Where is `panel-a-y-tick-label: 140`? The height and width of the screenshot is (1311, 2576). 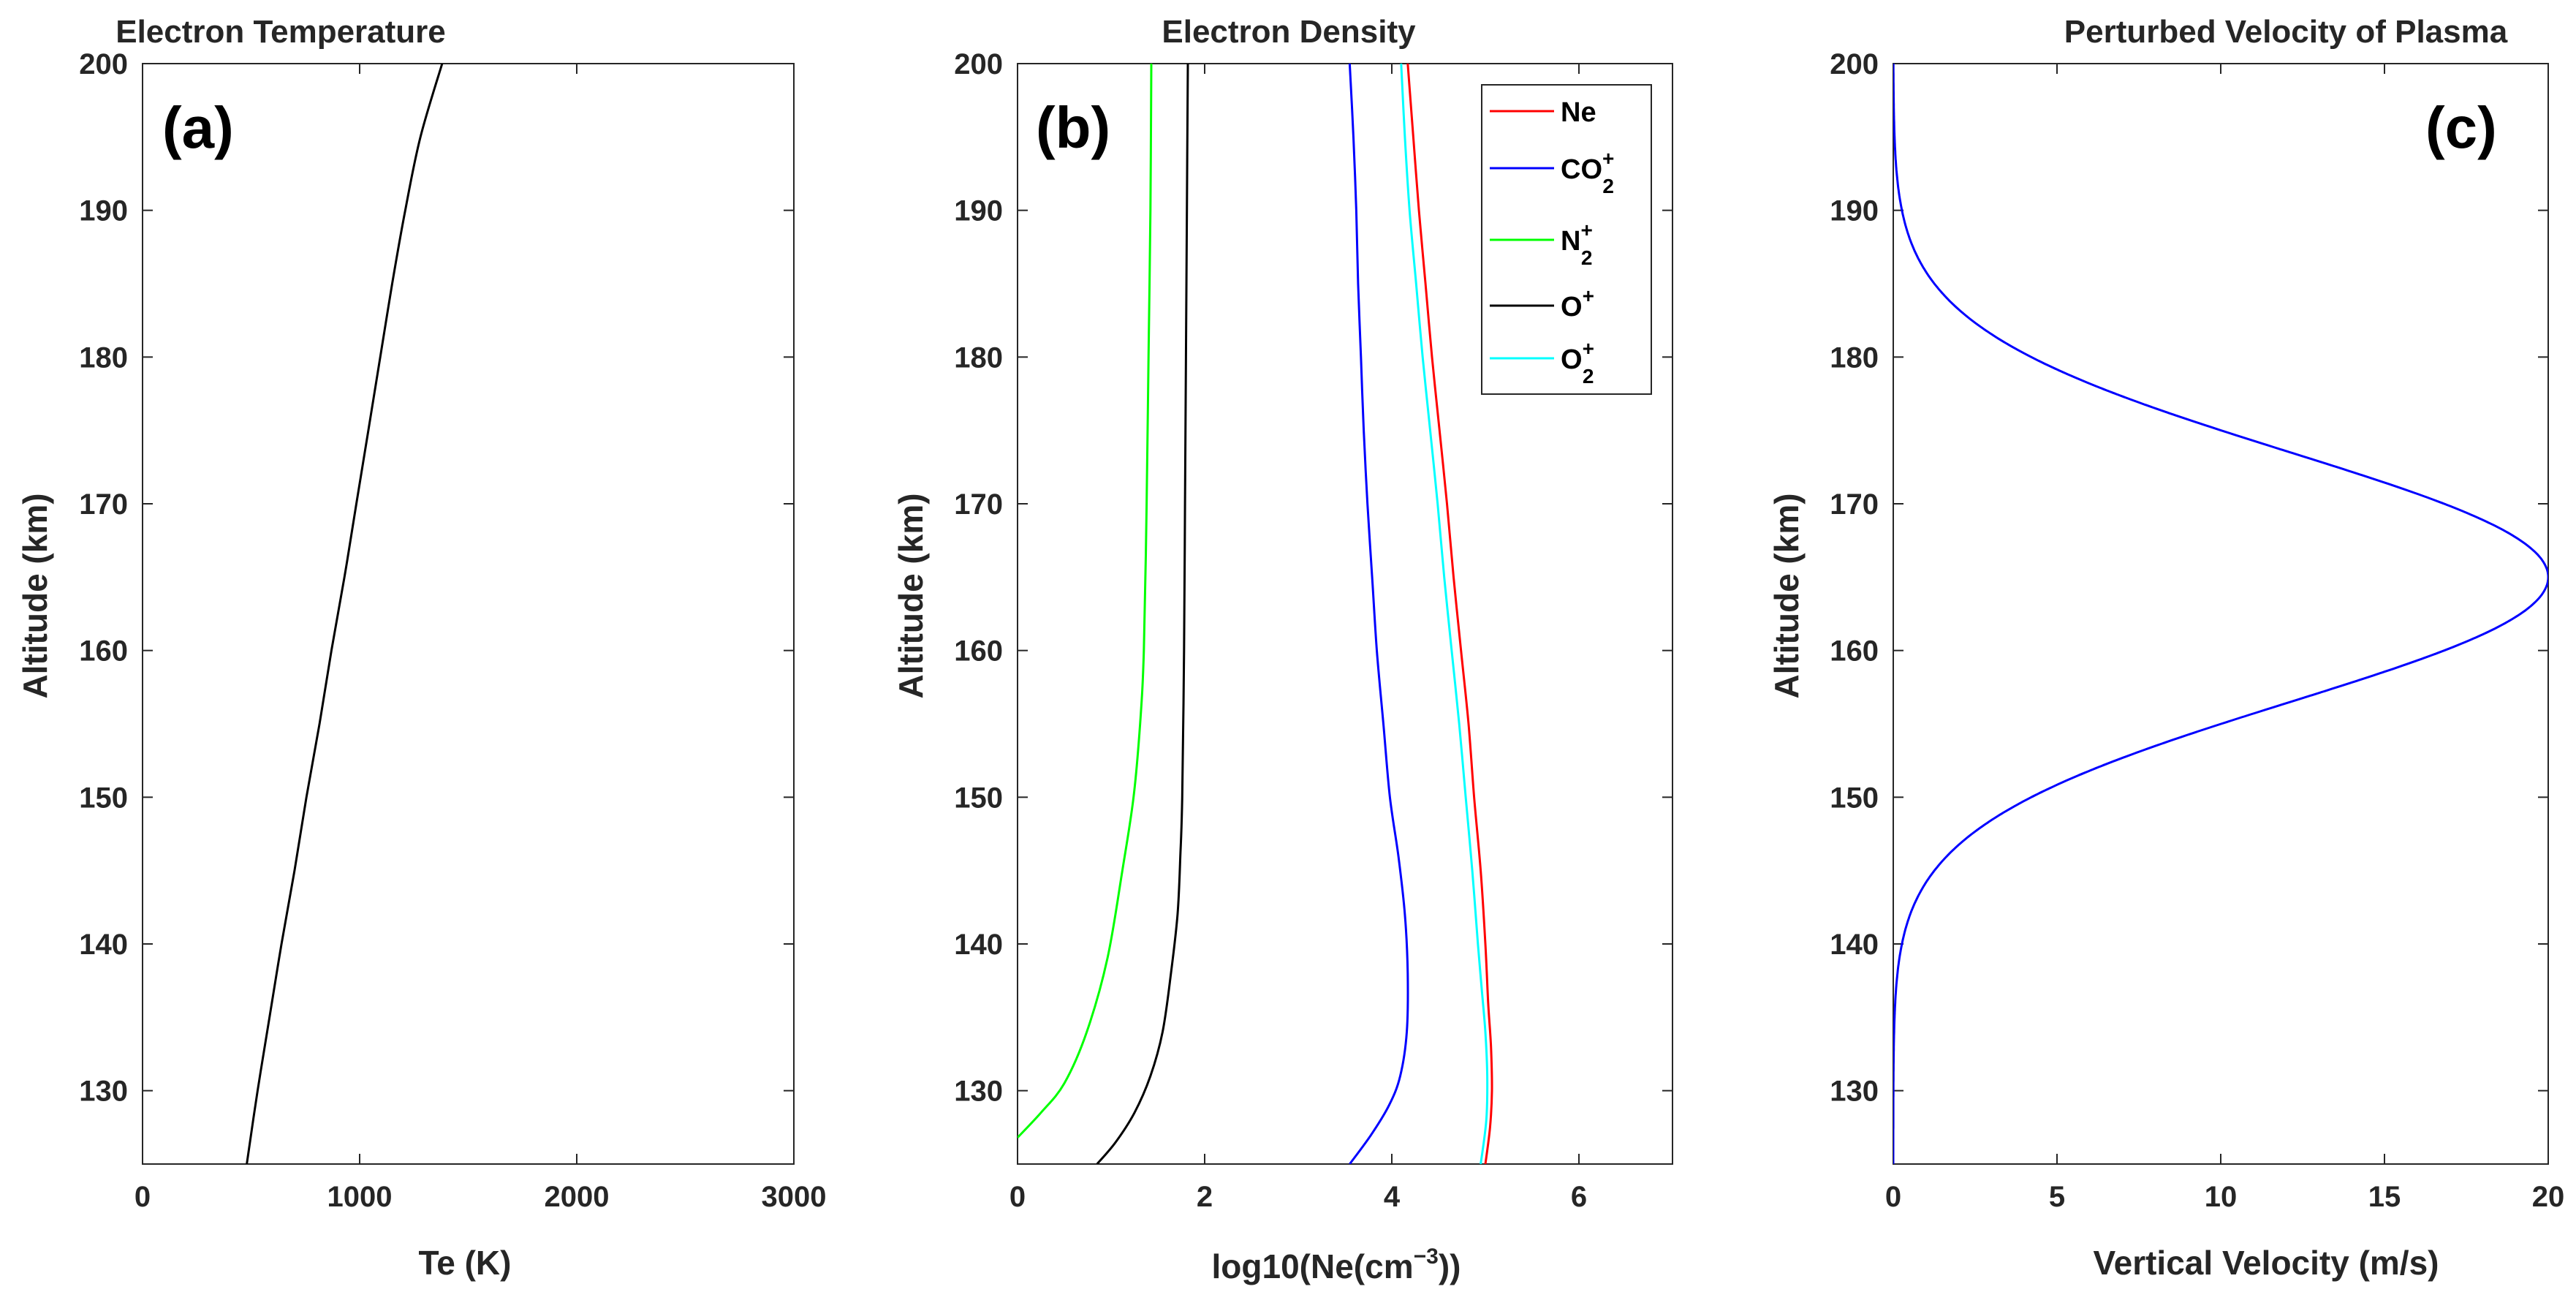 panel-a-y-tick-label: 140 is located at coordinates (103, 945).